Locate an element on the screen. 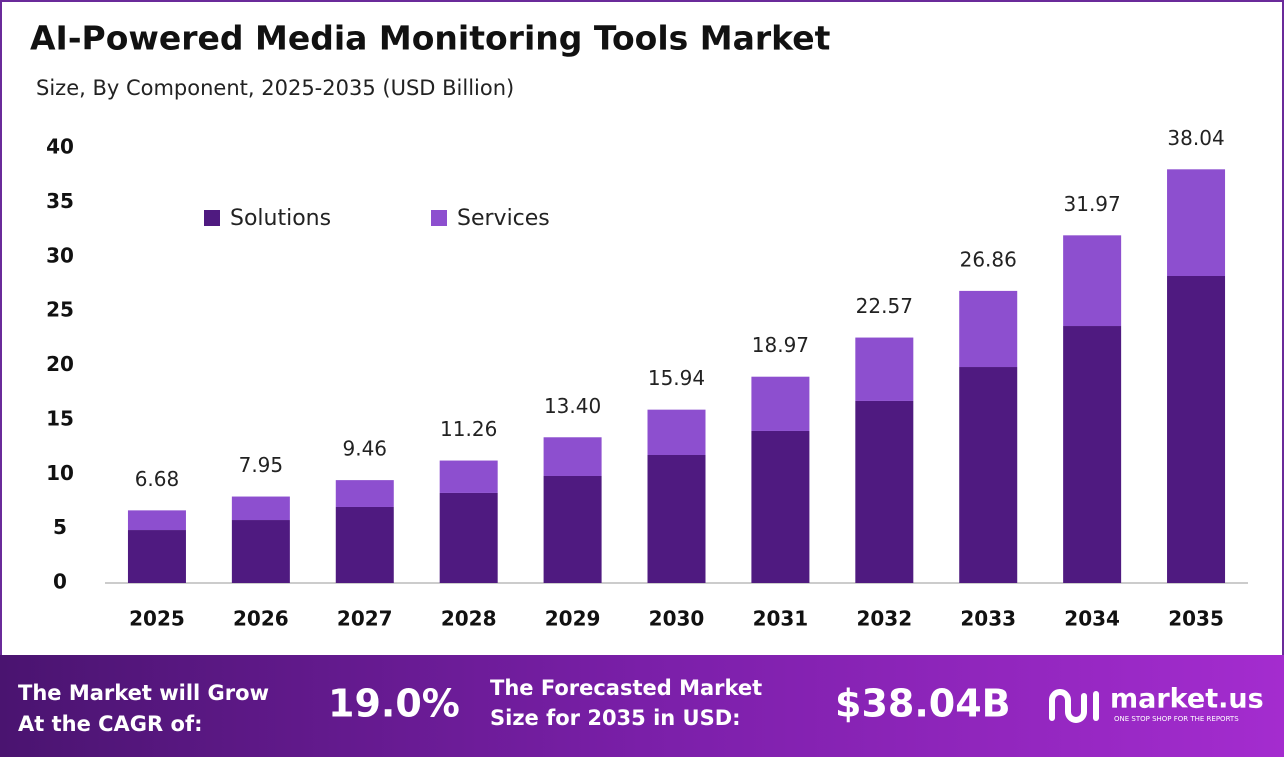 The image size is (1284, 757). x-tick-label: 2025 is located at coordinates (157, 619).